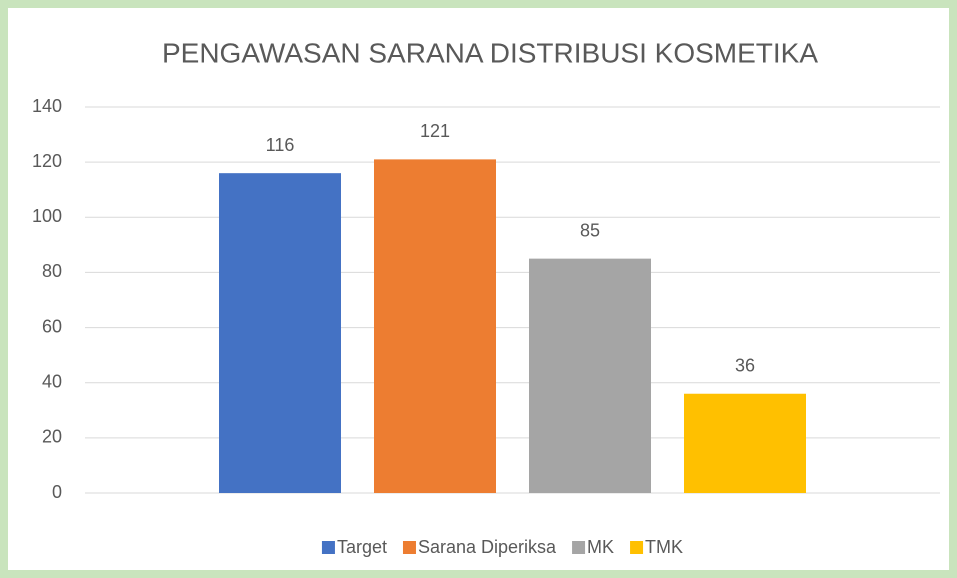  What do you see at coordinates (57, 492) in the screenshot?
I see `y-tick-label: 0` at bounding box center [57, 492].